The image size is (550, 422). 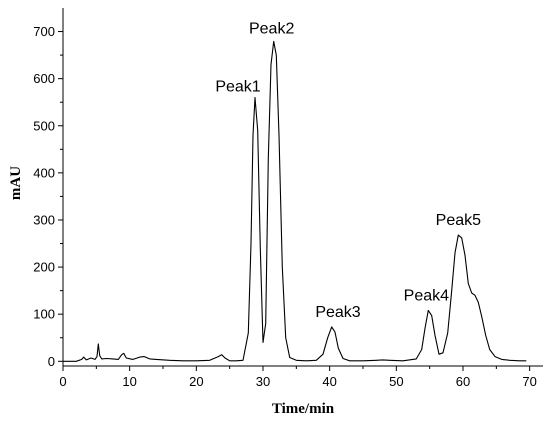 What do you see at coordinates (44, 31) in the screenshot?
I see `y-tick-label: 700` at bounding box center [44, 31].